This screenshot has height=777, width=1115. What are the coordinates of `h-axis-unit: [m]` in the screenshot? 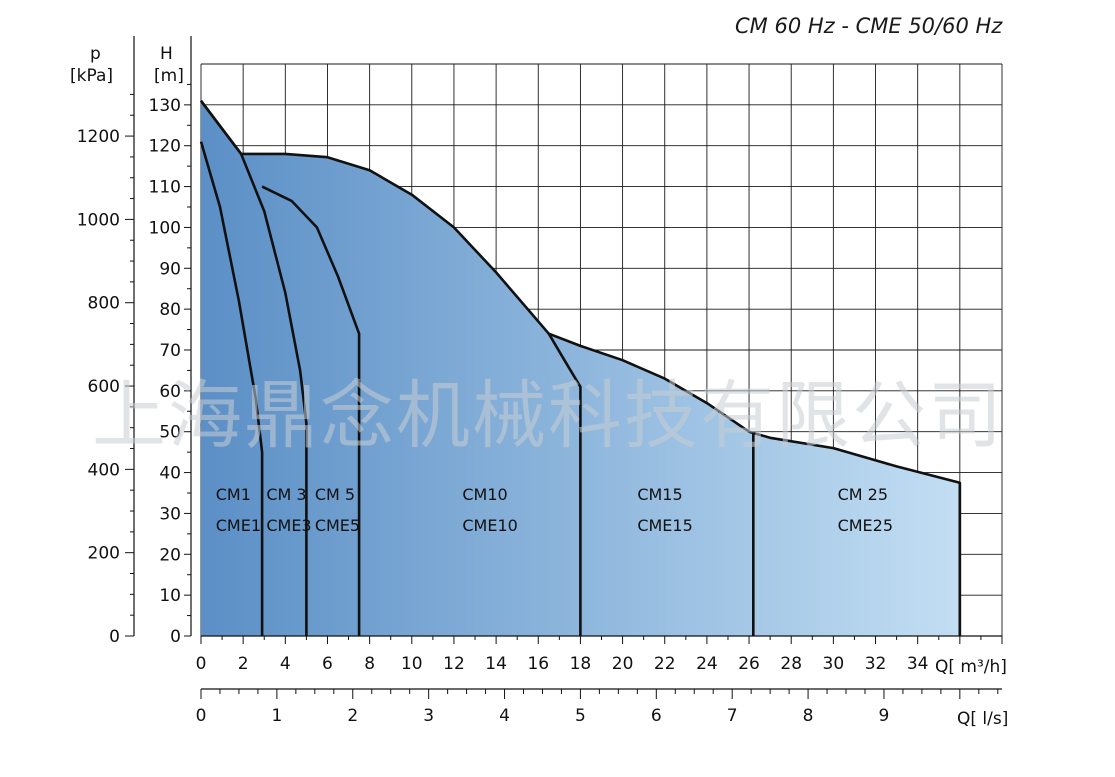 It's located at (169, 76).